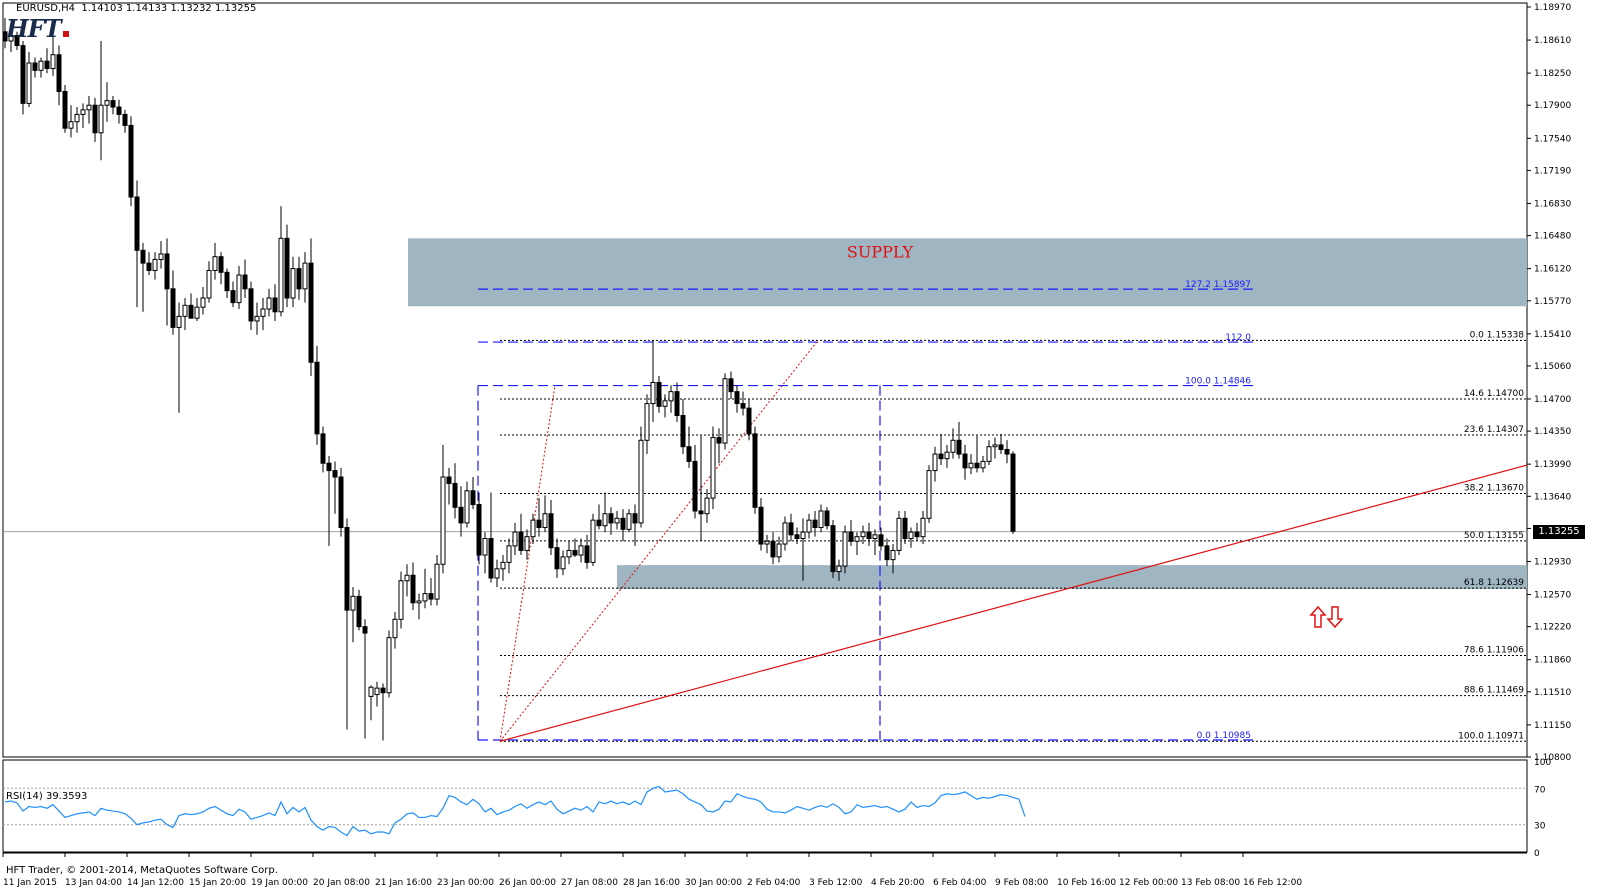 Image resolution: width=1615 pixels, height=896 pixels. What do you see at coordinates (527, 883) in the screenshot?
I see `time-axis-label: 26 Jan 00:00` at bounding box center [527, 883].